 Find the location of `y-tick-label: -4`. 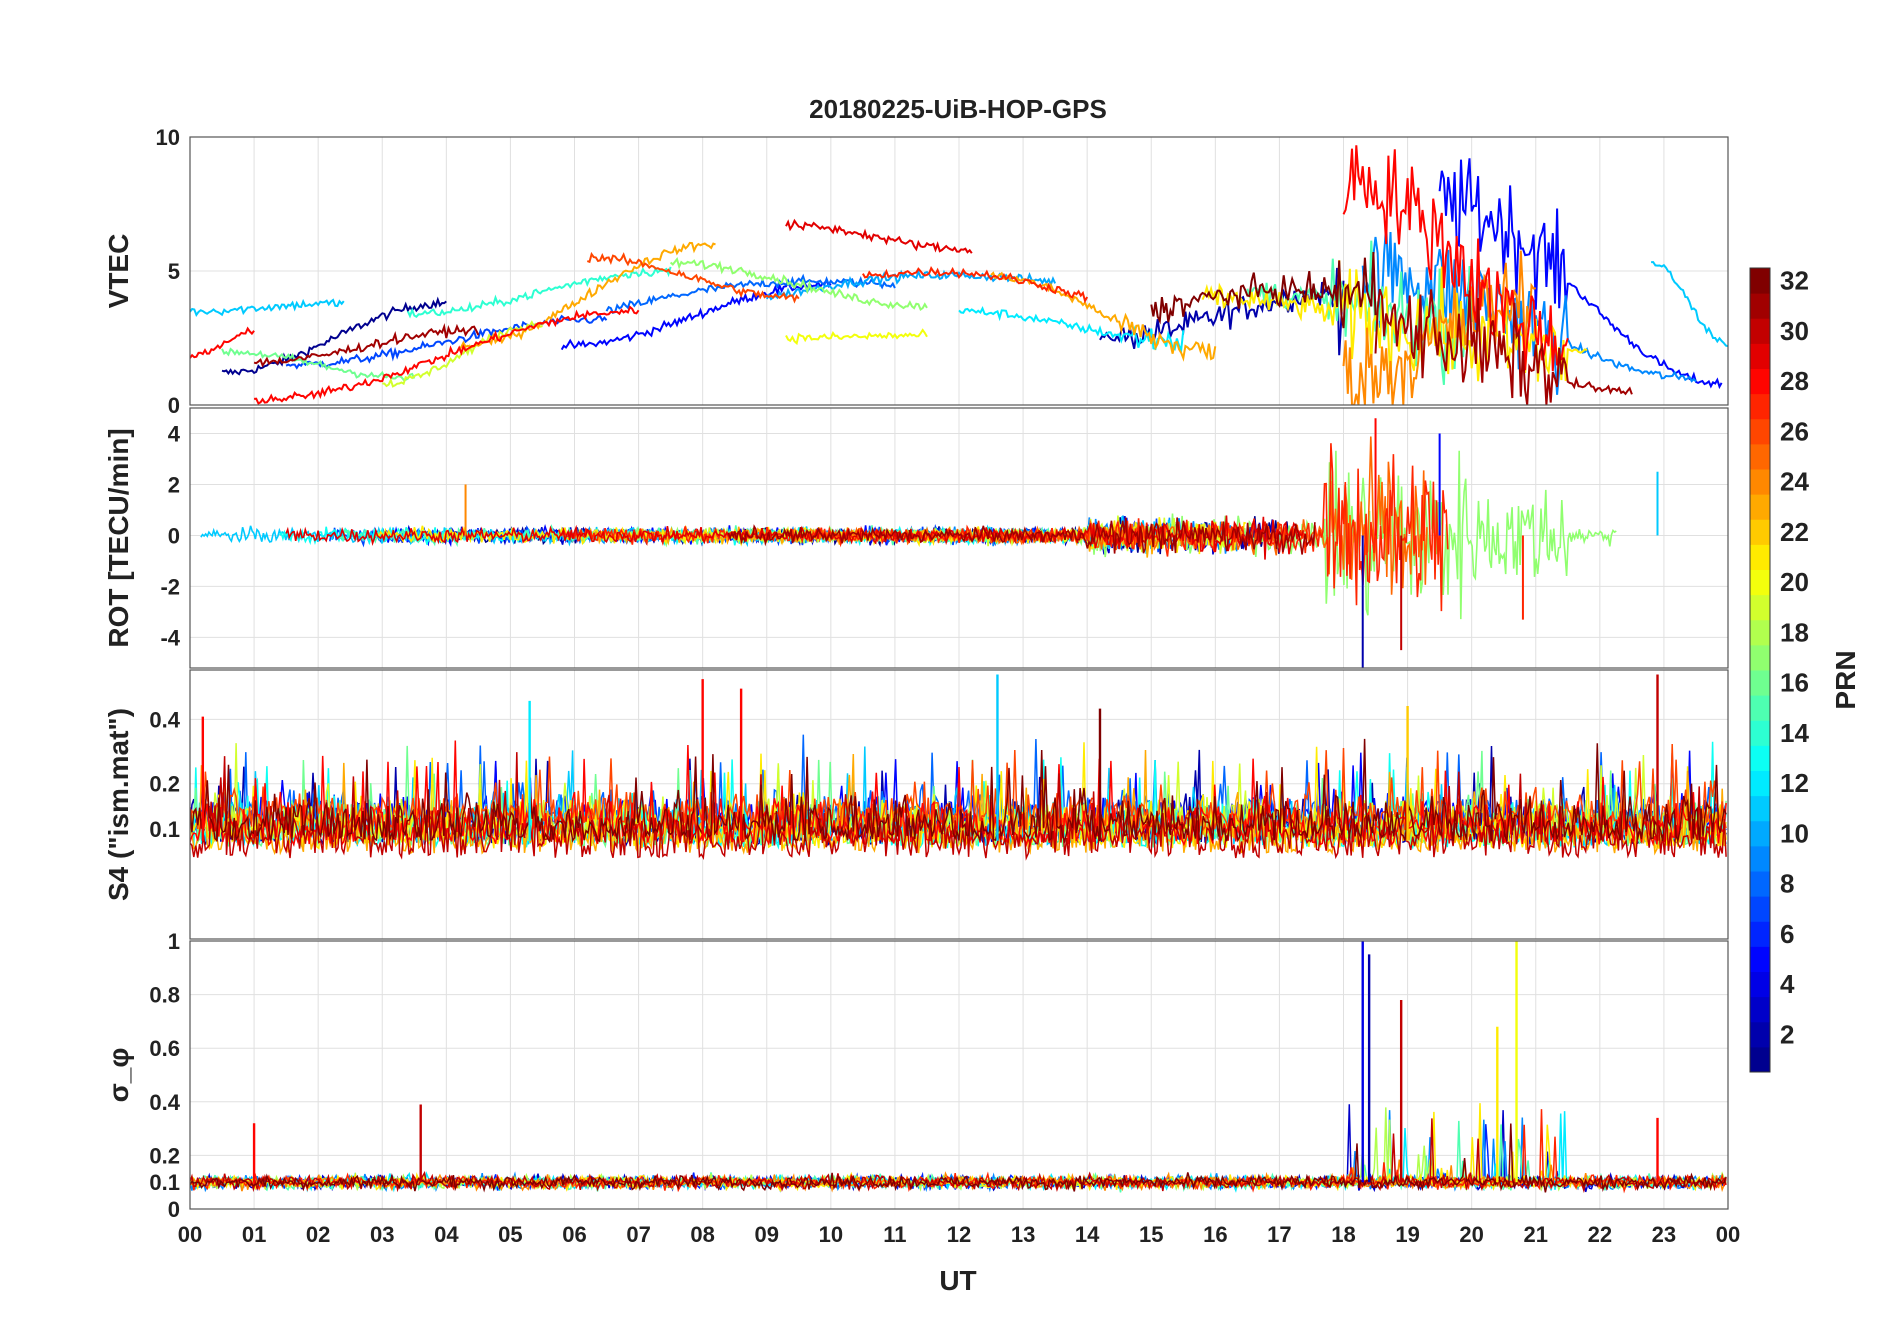

y-tick-label: -4 is located at coordinates (170, 637).